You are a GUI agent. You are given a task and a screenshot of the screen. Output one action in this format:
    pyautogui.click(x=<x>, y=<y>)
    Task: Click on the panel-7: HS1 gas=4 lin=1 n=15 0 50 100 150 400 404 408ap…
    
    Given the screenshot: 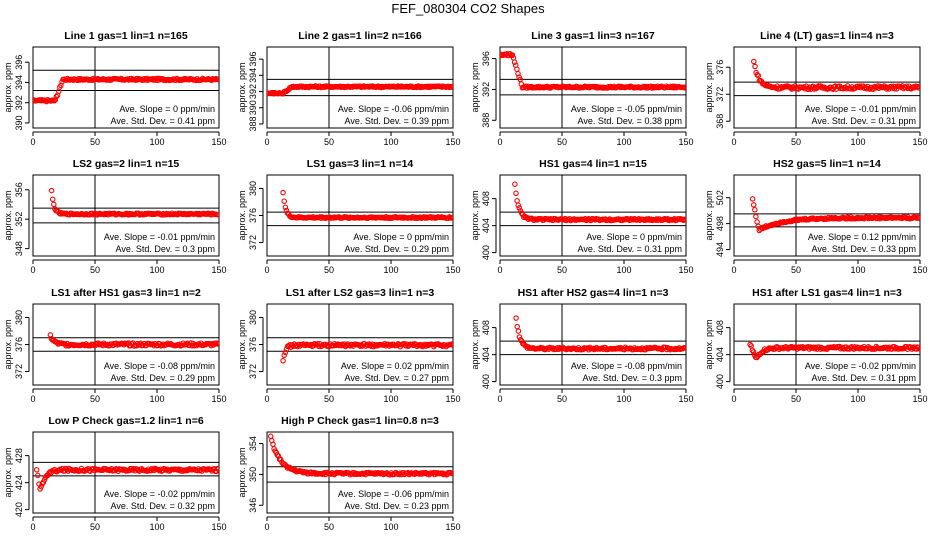 What is the action you would take?
    pyautogui.click(x=582, y=216)
    